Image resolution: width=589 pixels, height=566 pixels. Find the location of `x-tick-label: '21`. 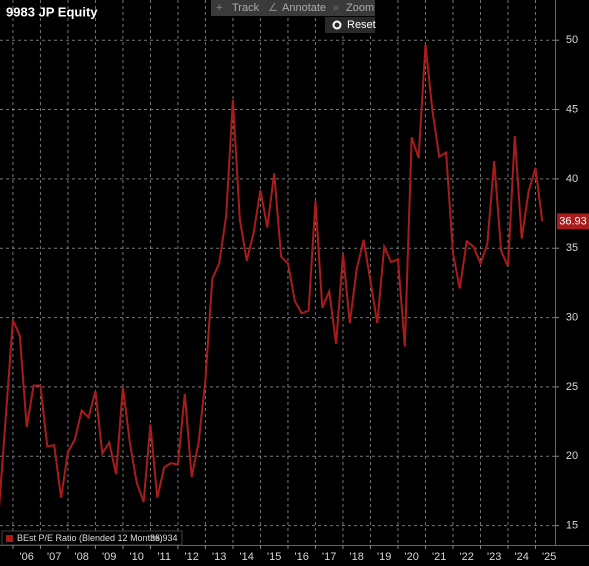

x-tick-label: '21 is located at coordinates (439, 557).